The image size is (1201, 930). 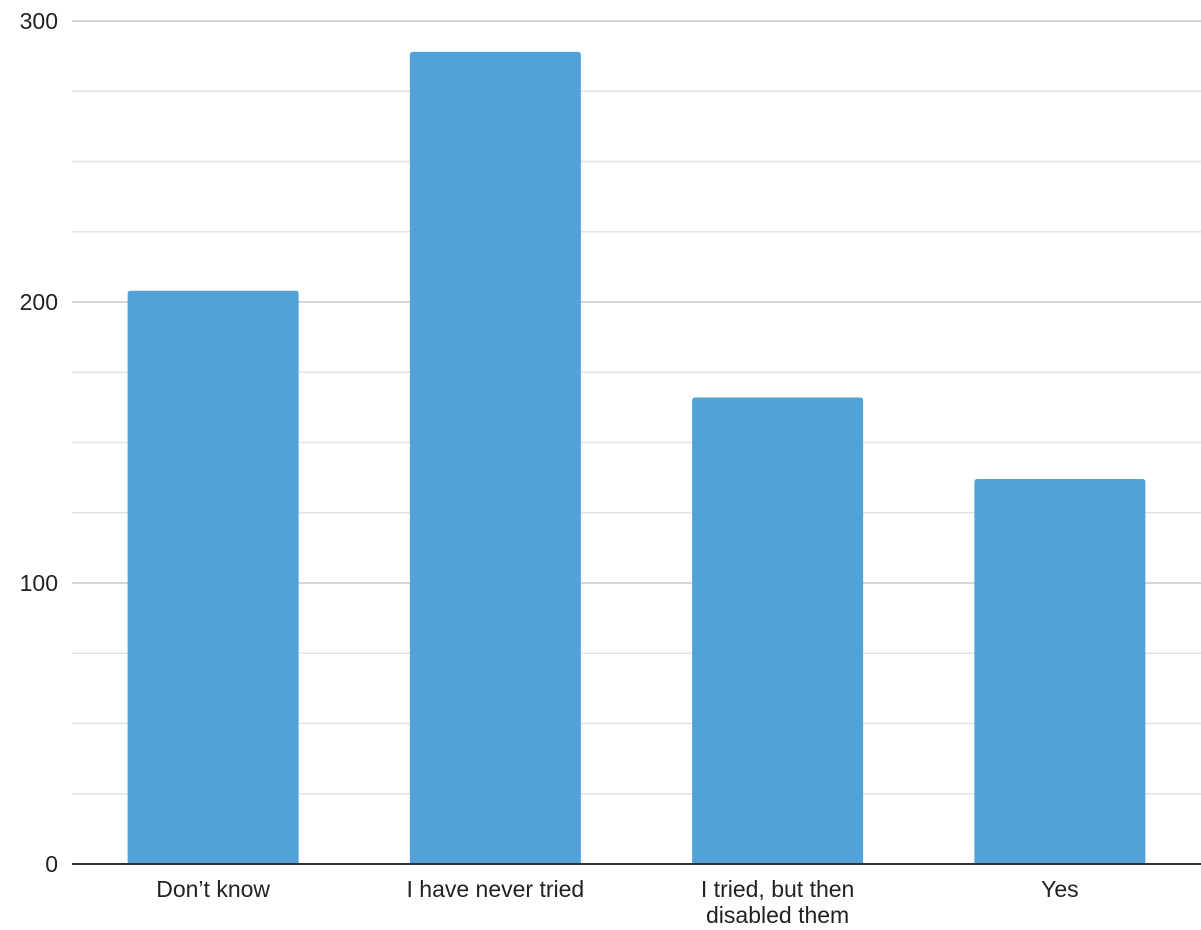 I want to click on x-category-label: I tried, but then disabled them, so click(x=777, y=902).